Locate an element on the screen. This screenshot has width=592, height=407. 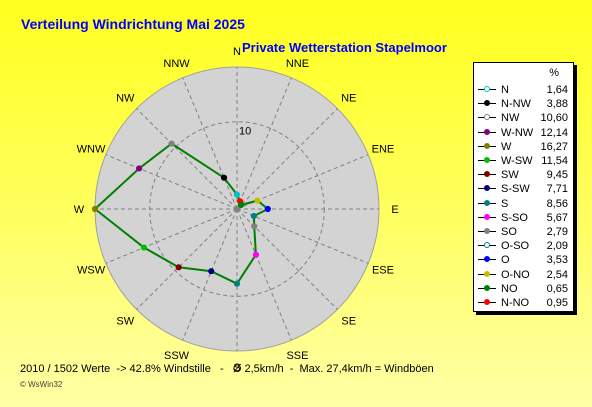
legend-value: 2,54 is located at coordinates (557, 274).